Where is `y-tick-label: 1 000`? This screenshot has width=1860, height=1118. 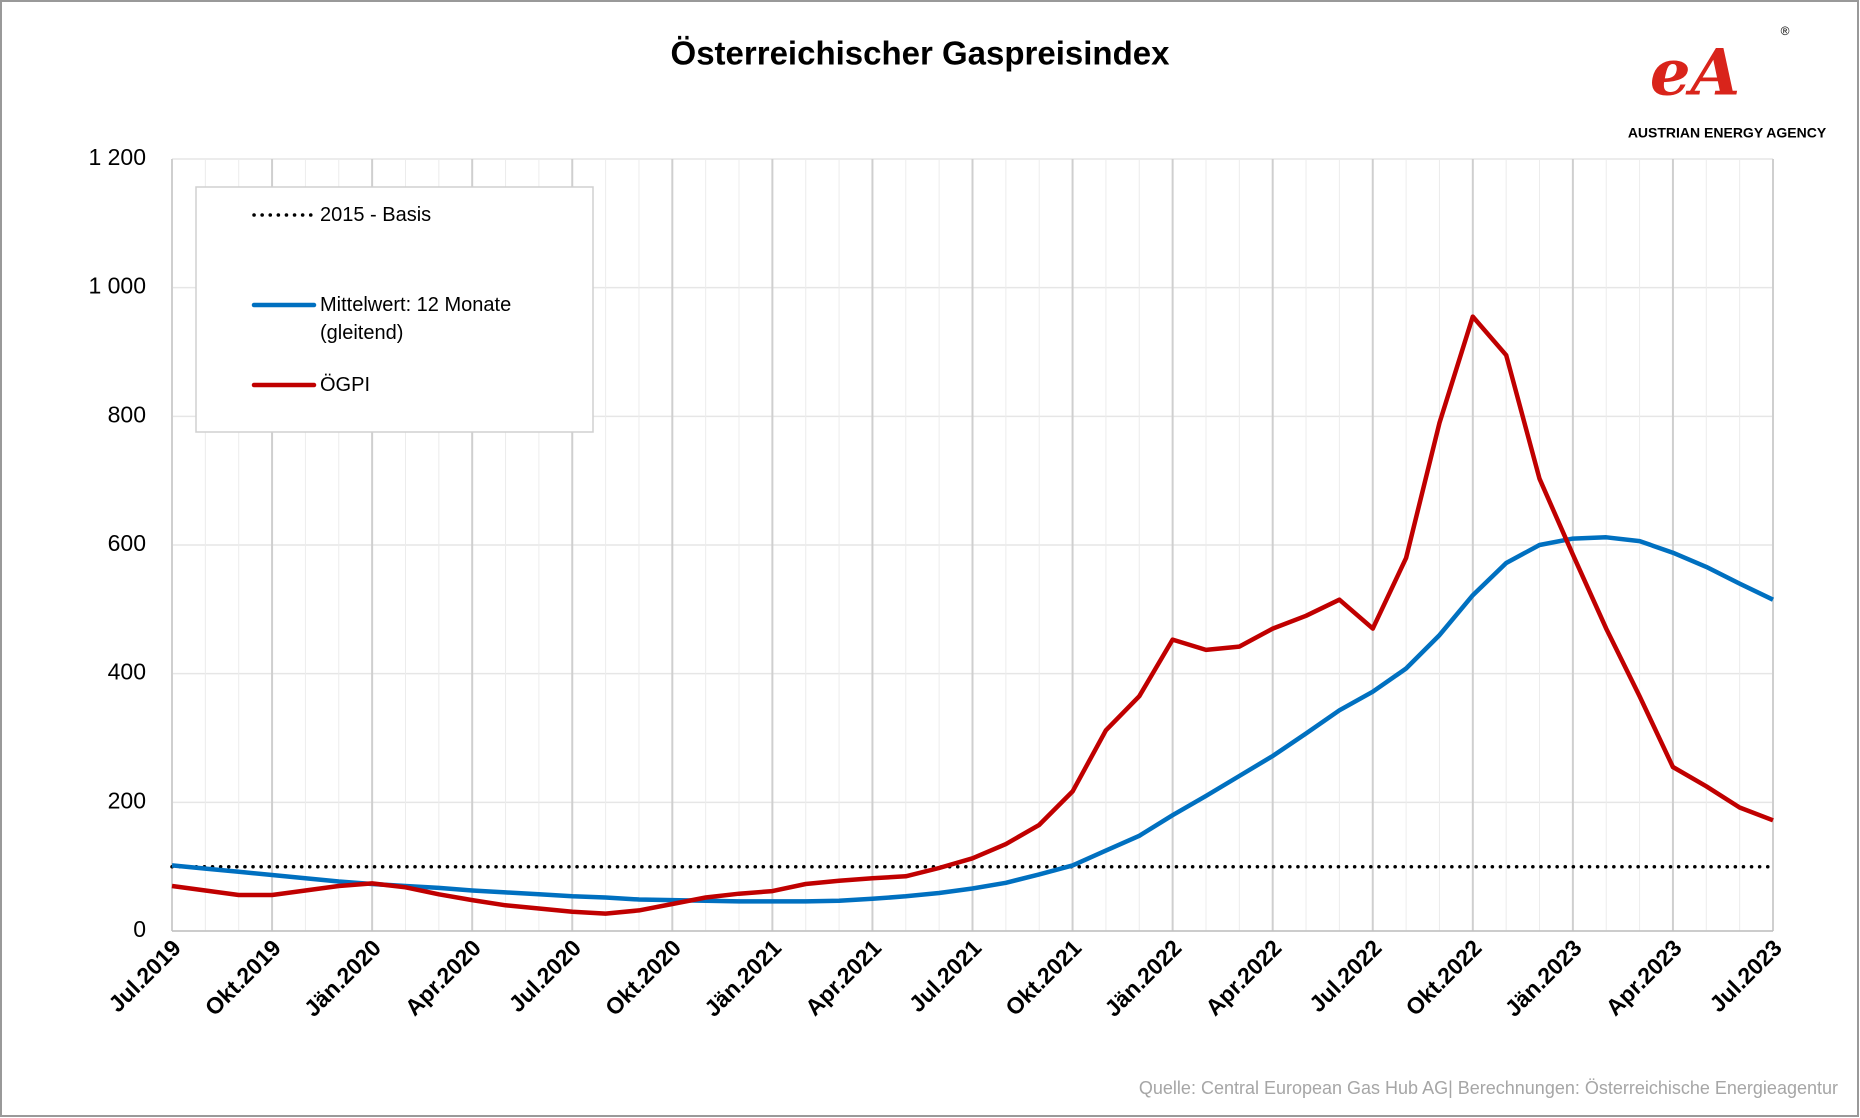
y-tick-label: 1 000 is located at coordinates (117, 286).